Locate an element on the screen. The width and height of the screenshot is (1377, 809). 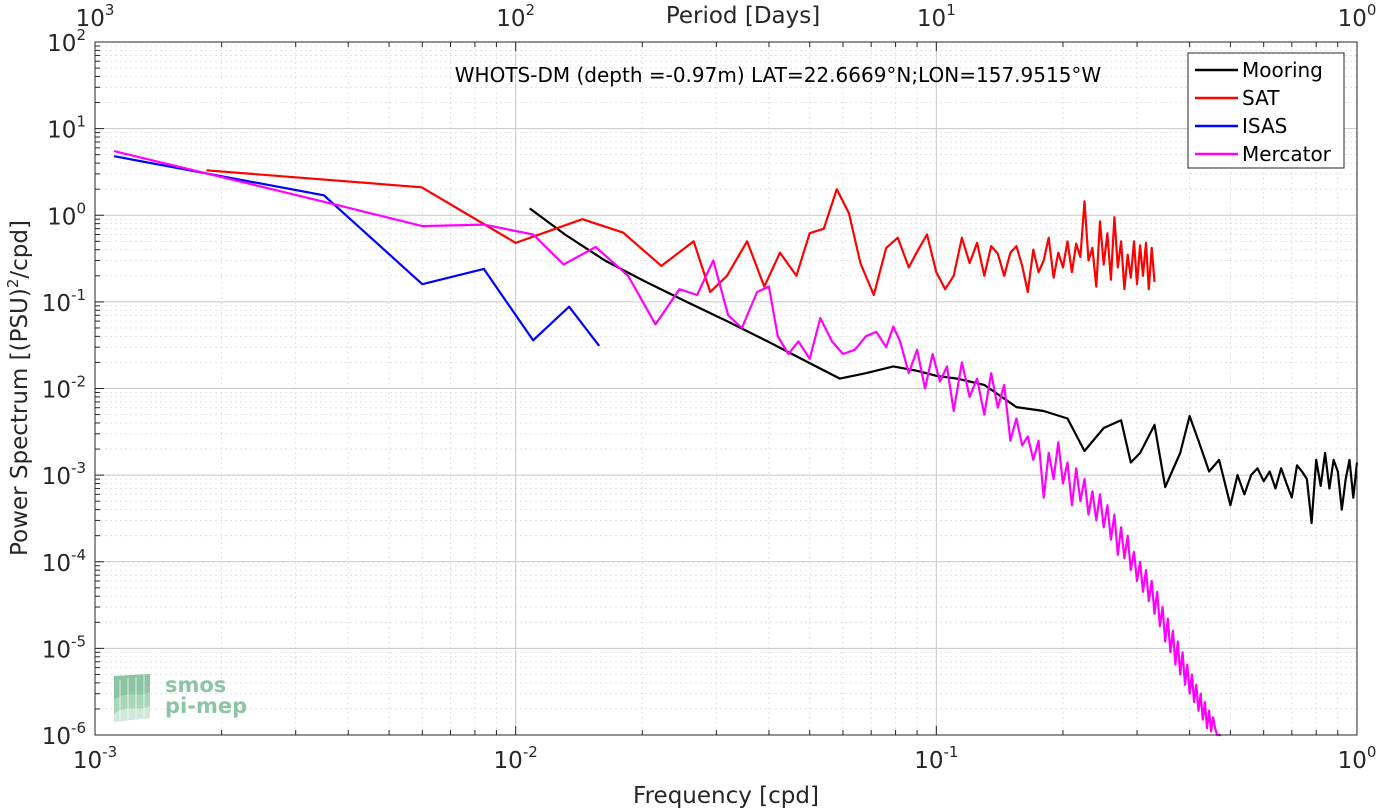
y-tick-label: 10⁻³ is located at coordinates (64, 474).